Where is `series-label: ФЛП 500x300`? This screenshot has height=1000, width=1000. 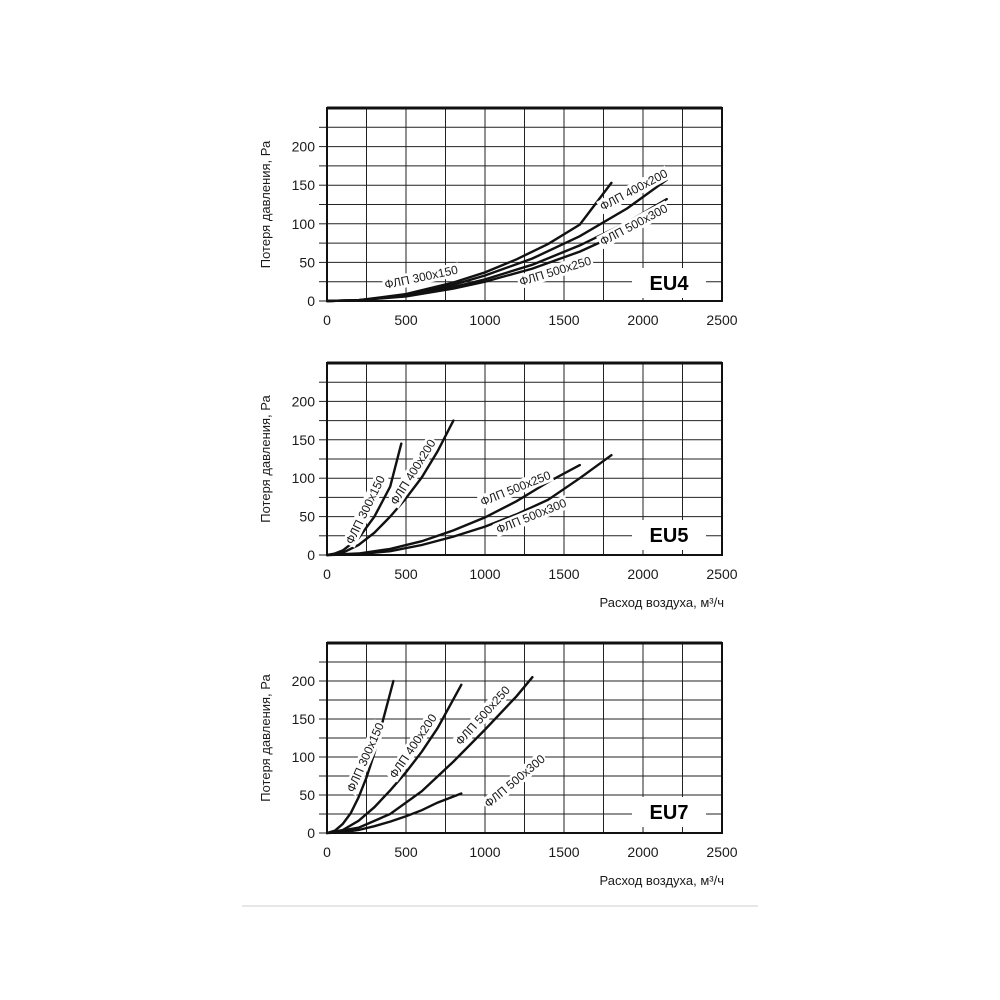
series-label: ФЛП 500x300 is located at coordinates (514, 781).